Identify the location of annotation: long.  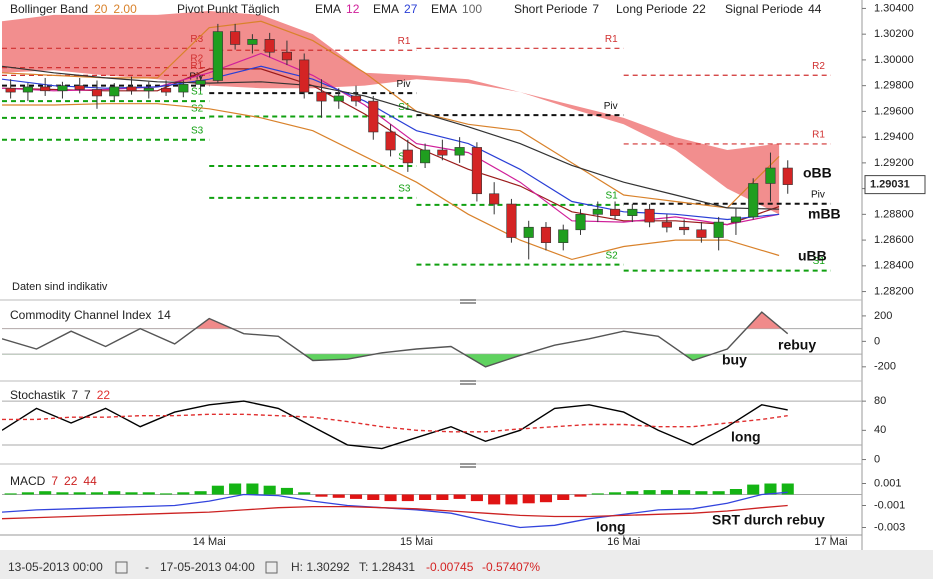
(746, 437).